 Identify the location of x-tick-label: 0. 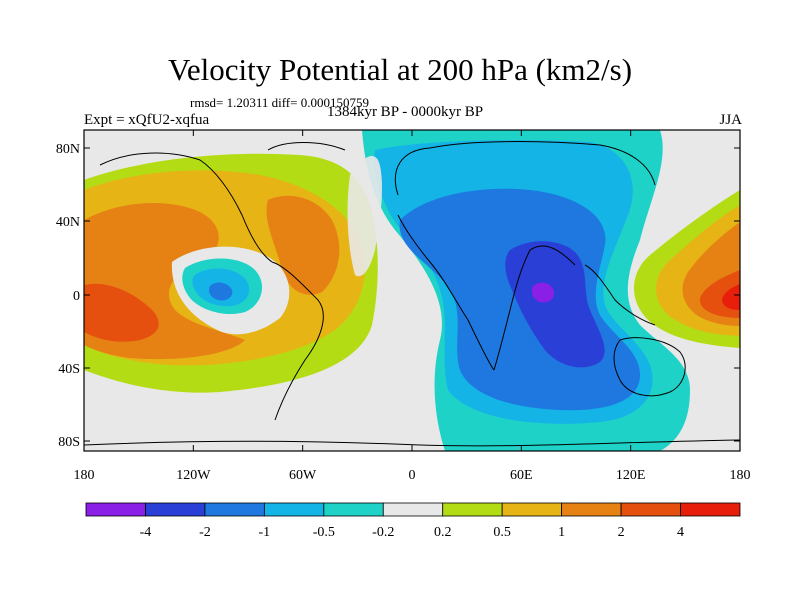
(412, 475).